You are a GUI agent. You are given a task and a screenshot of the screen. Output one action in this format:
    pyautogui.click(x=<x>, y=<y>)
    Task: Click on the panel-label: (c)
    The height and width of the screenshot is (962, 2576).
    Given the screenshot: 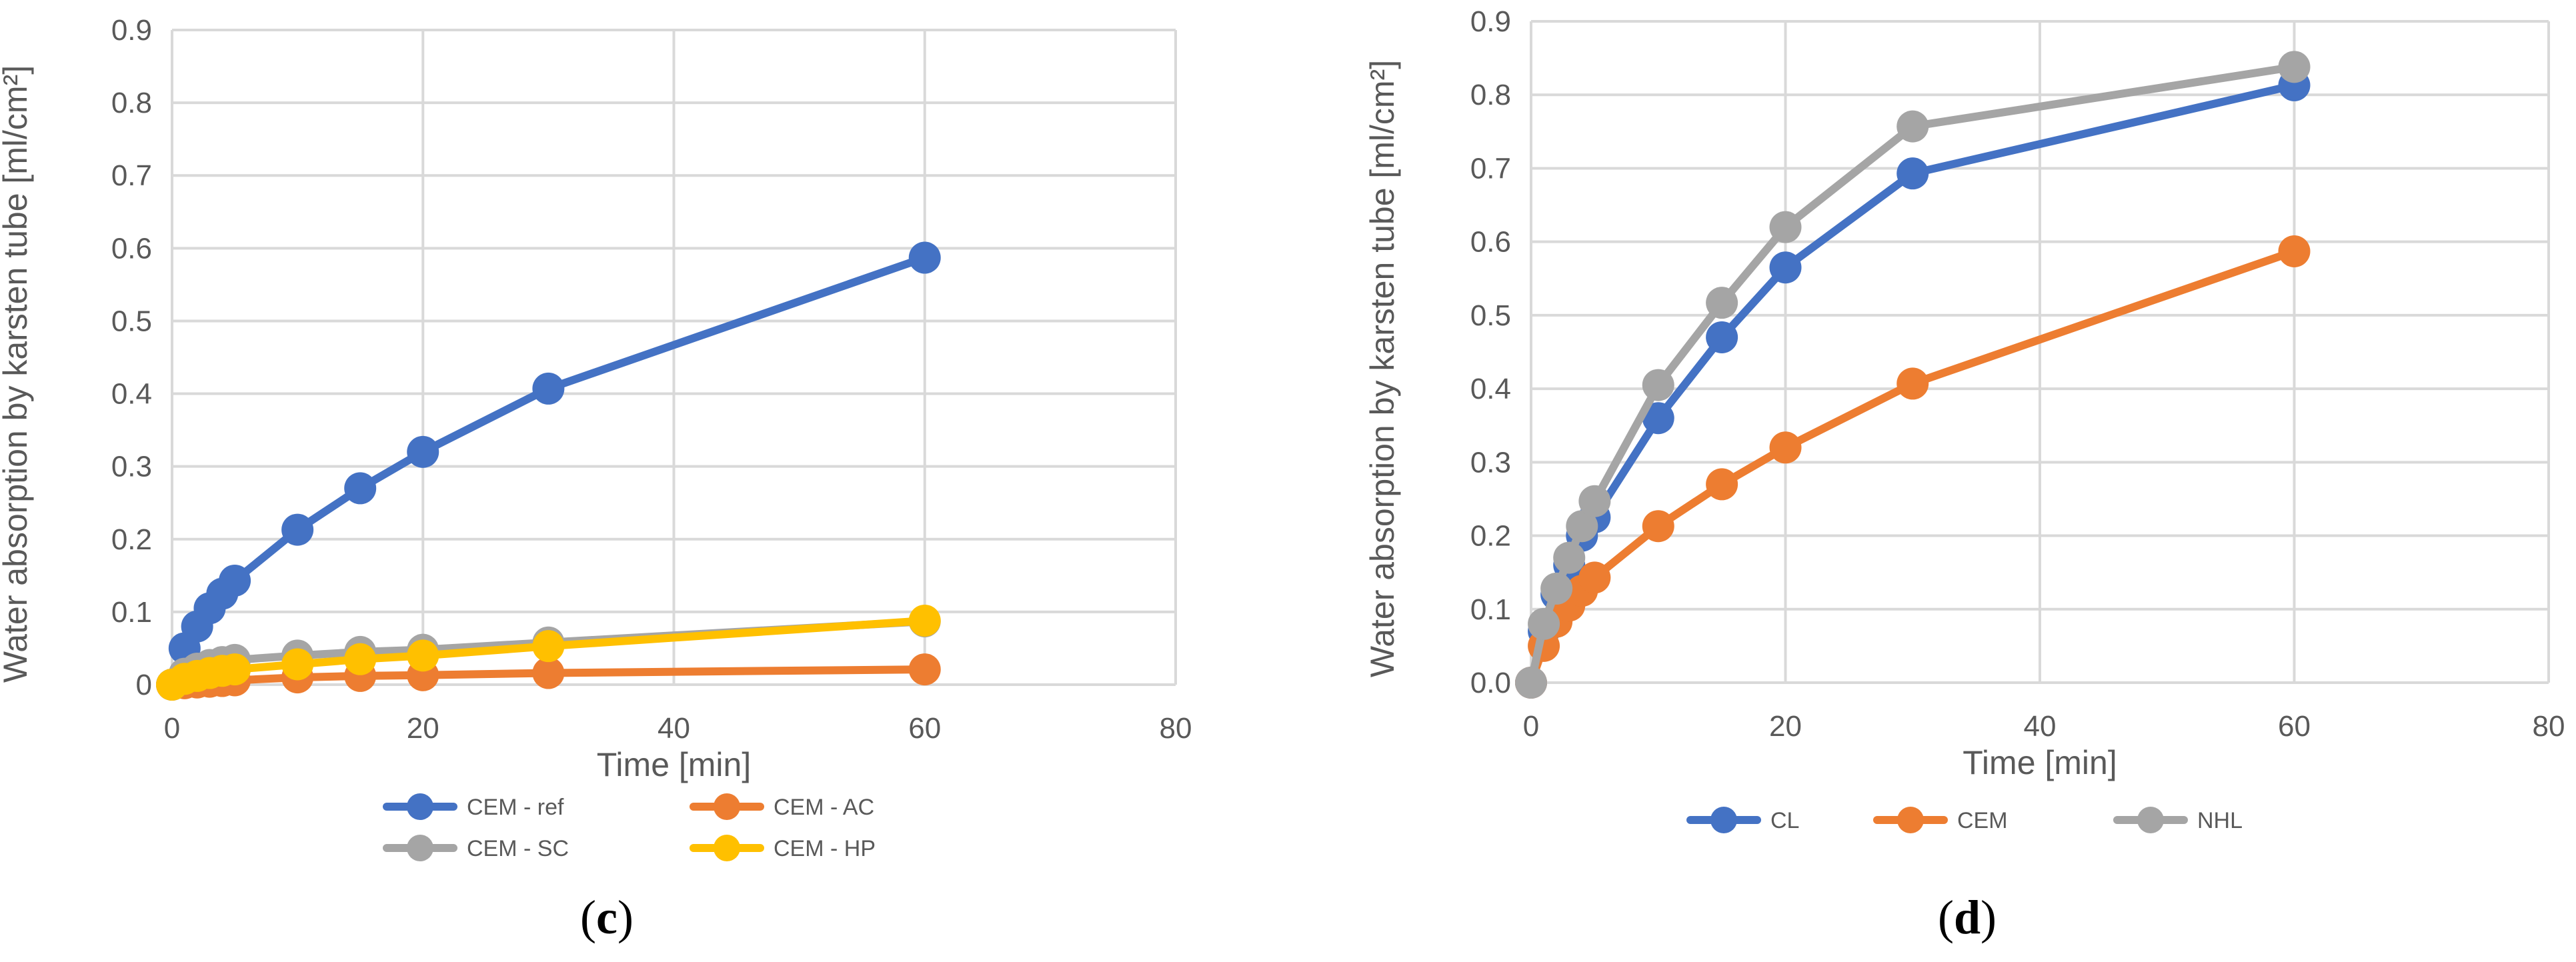 What is the action you would take?
    pyautogui.click(x=606, y=917)
    